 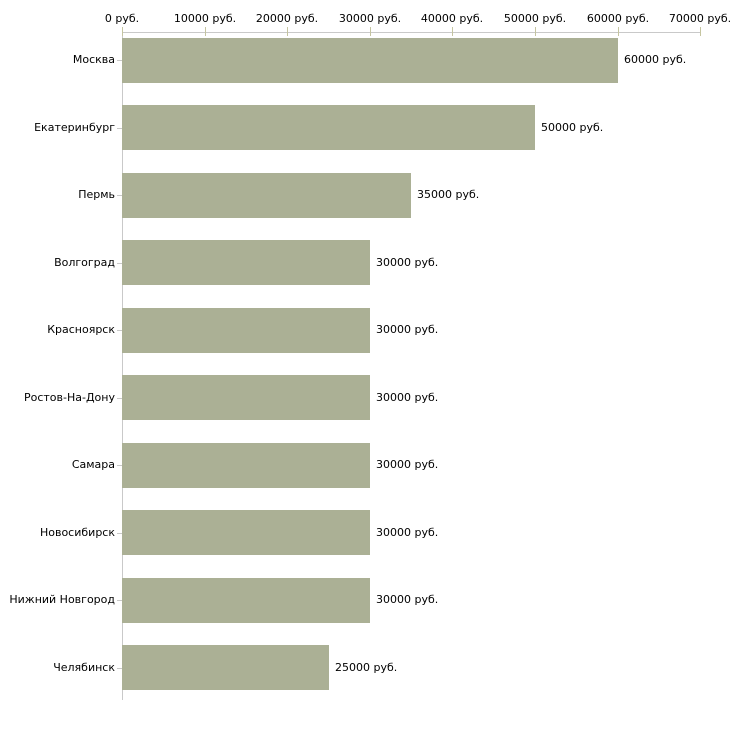 I want to click on x-axis-tick-label: 20000 руб., so click(x=287, y=18).